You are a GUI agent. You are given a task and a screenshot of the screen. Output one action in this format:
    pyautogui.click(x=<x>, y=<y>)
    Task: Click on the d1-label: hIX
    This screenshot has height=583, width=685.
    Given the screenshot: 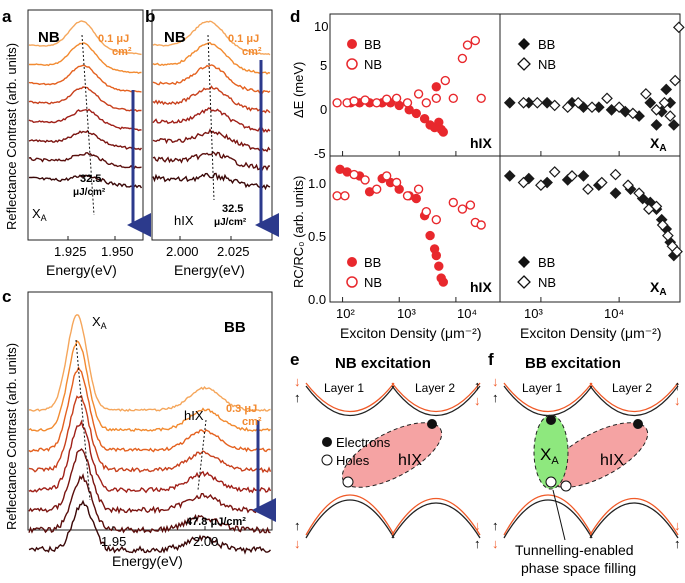 What is the action you would take?
    pyautogui.click(x=481, y=143)
    